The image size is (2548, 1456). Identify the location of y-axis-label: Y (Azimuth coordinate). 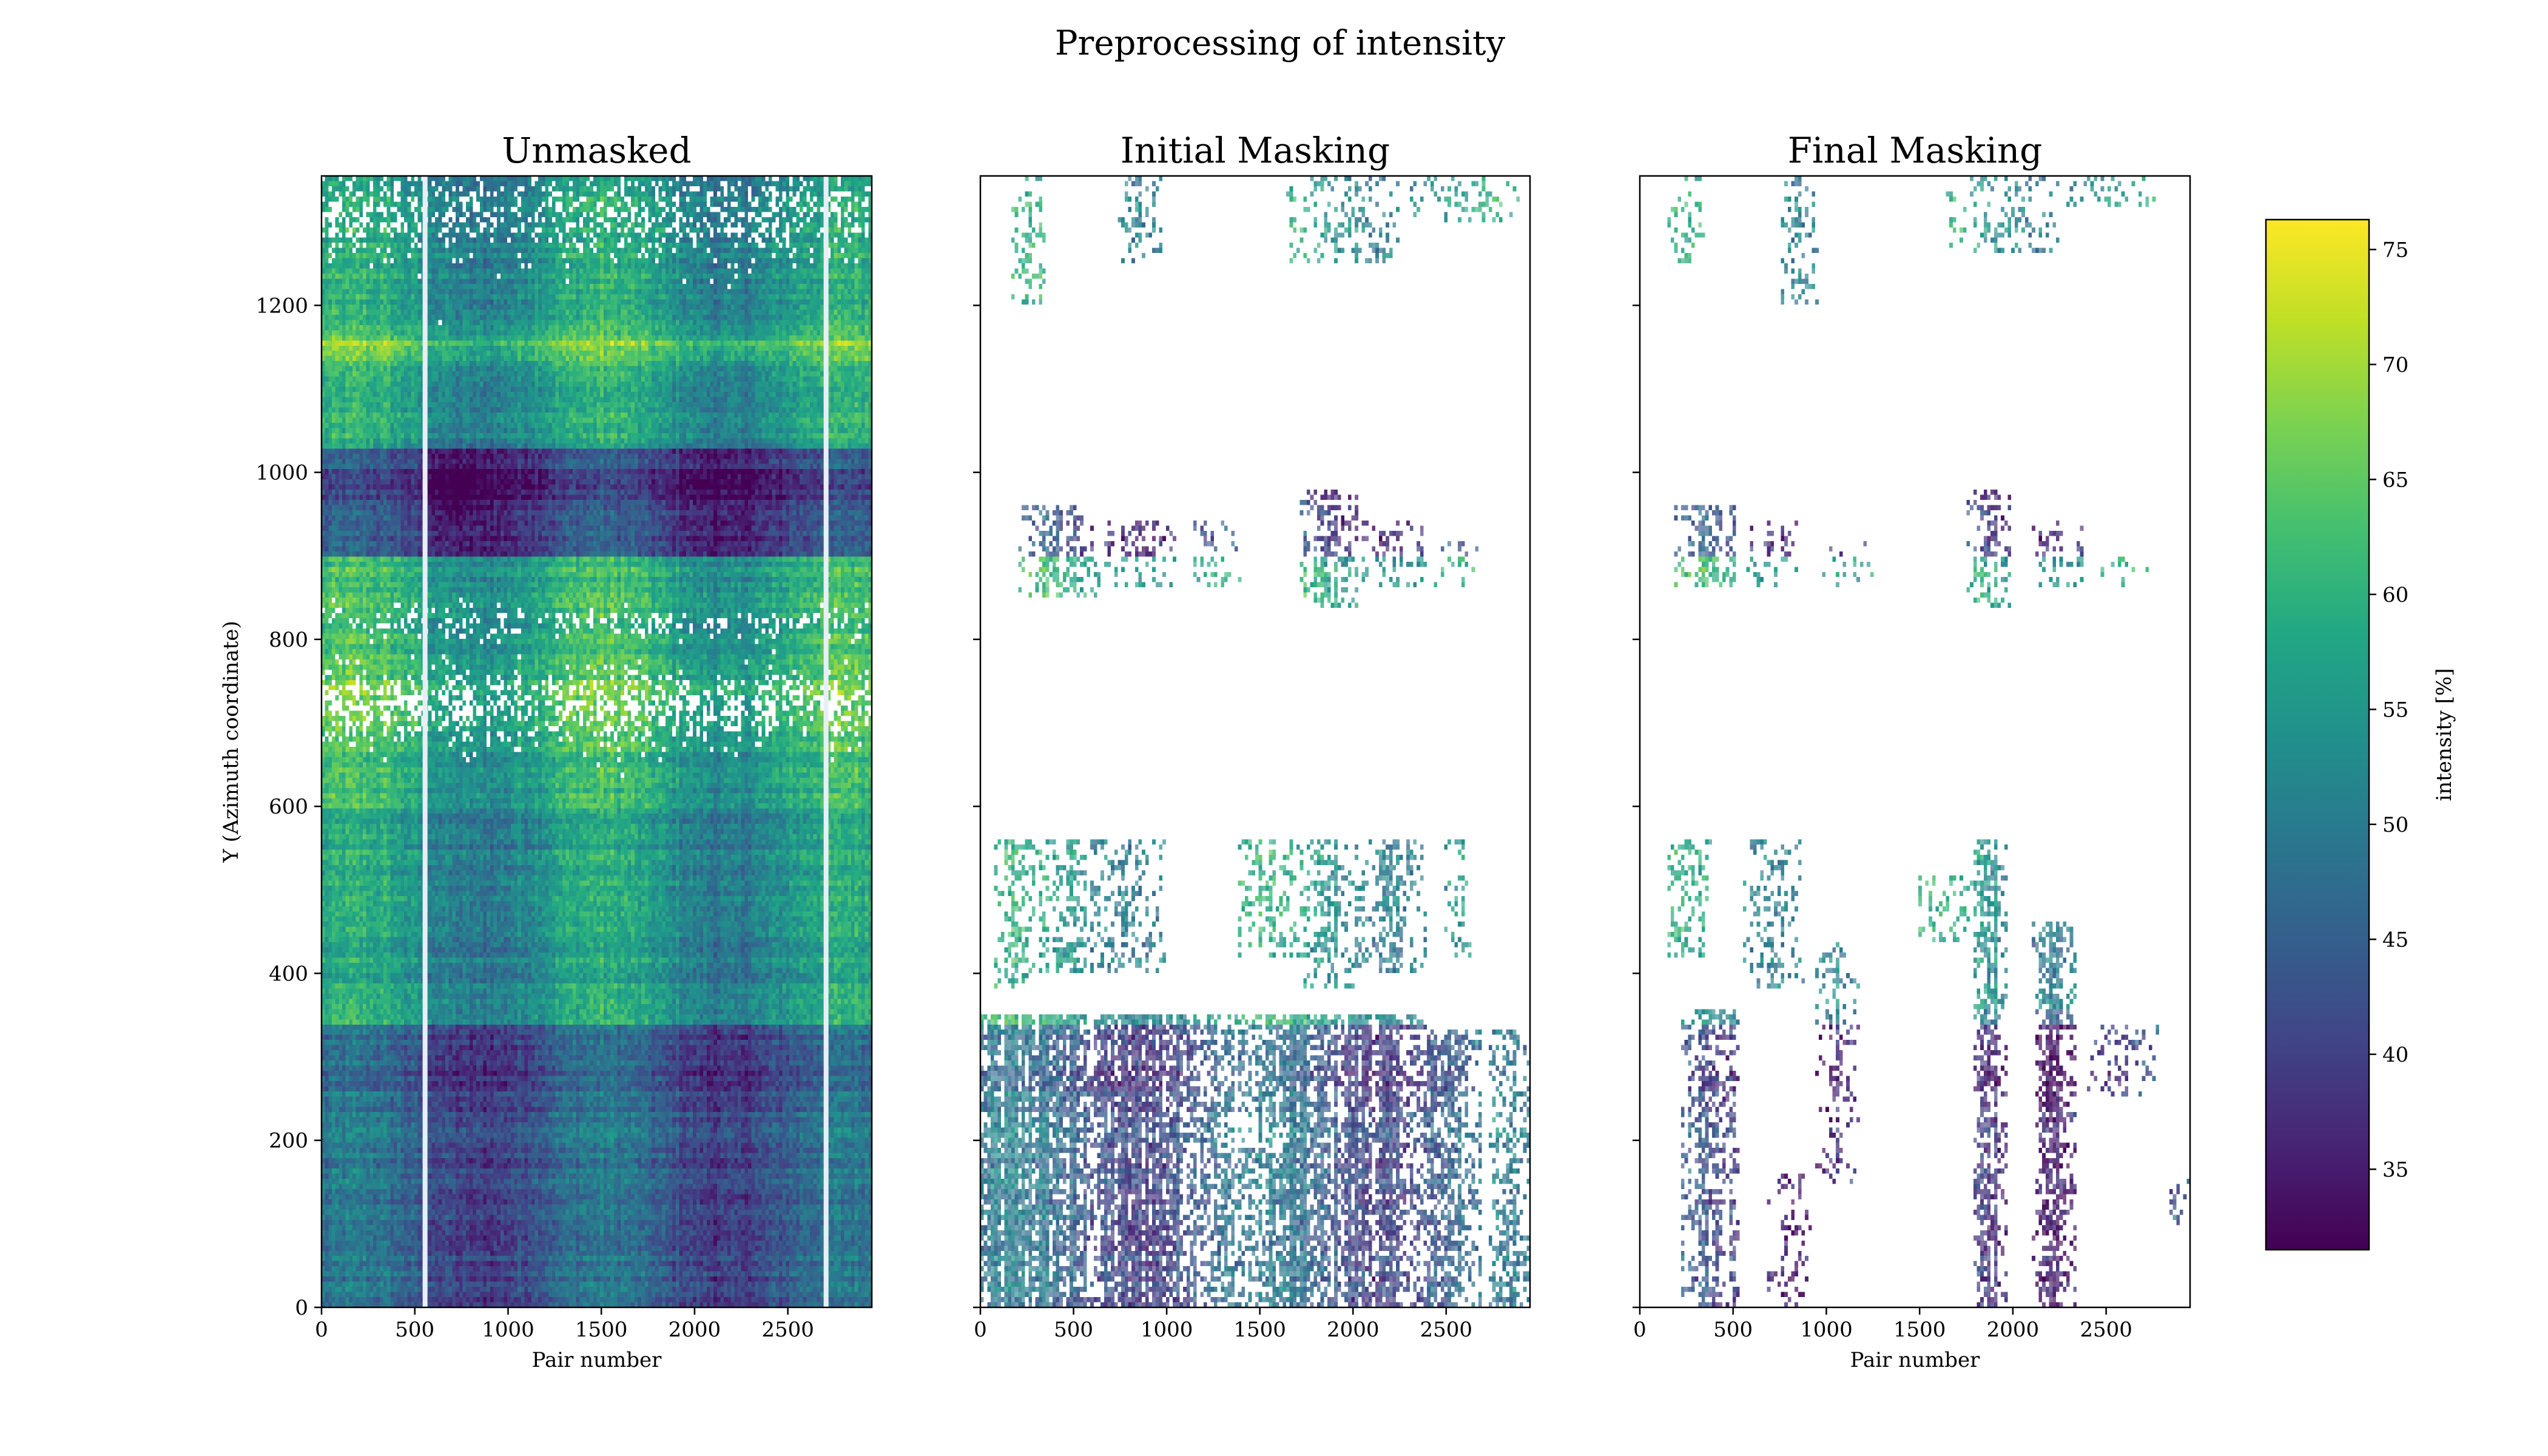
(231, 742).